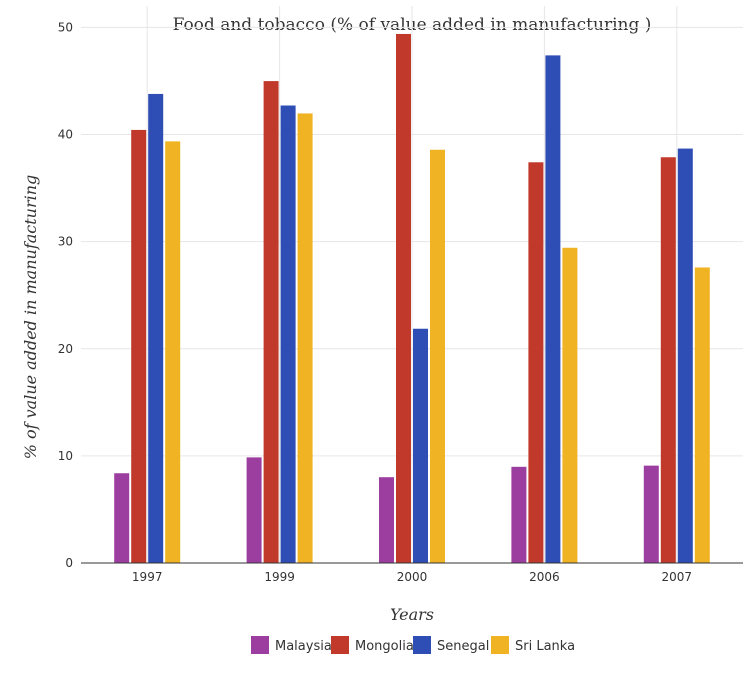 The width and height of the screenshot is (750, 700). What do you see at coordinates (420, 445) in the screenshot?
I see `bar-senegal-2000` at bounding box center [420, 445].